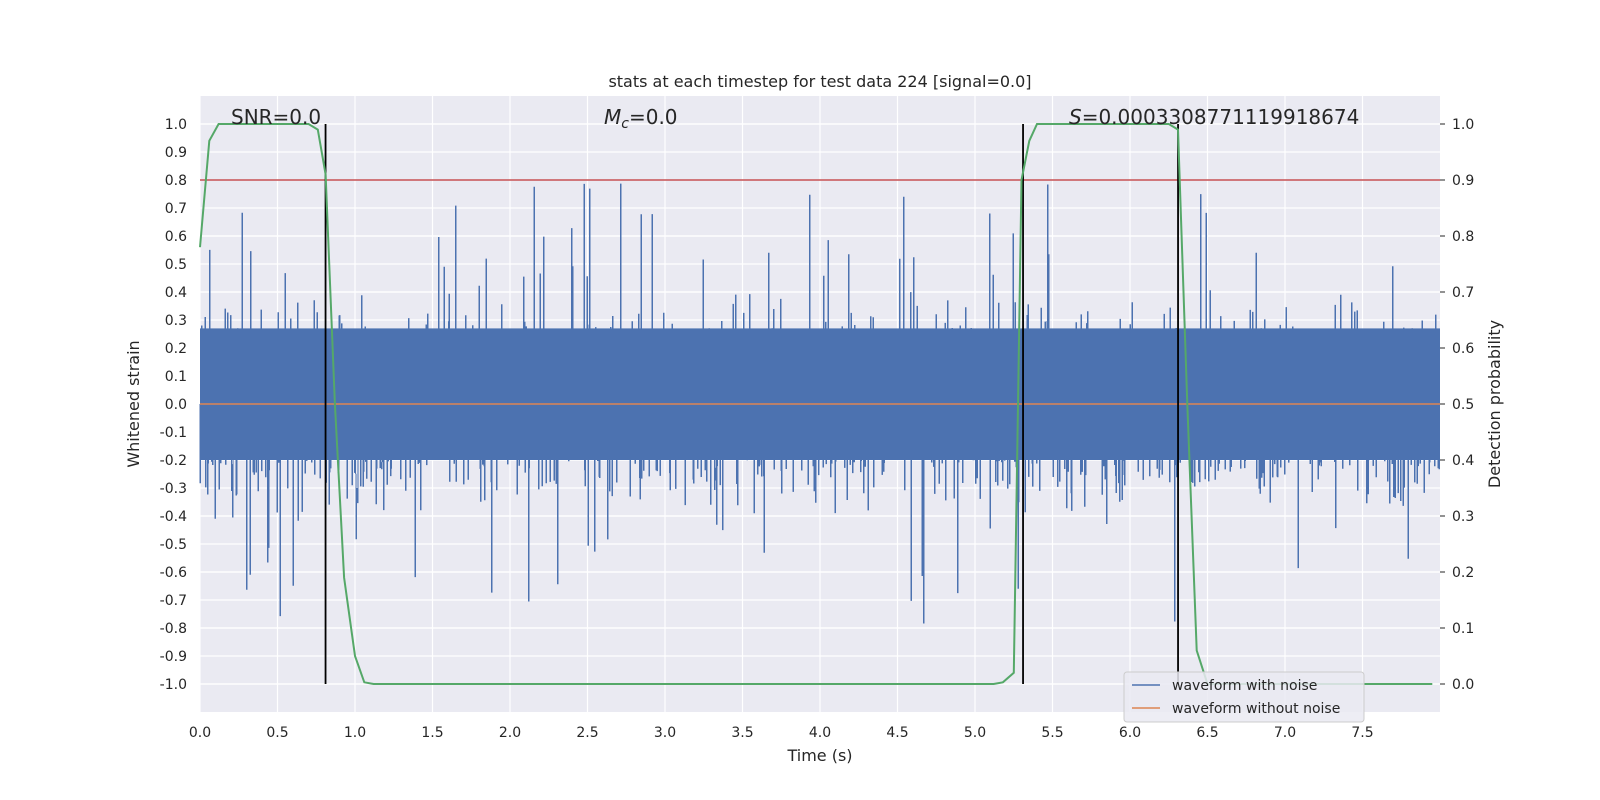 The height and width of the screenshot is (800, 1600). Describe the element at coordinates (1130, 733) in the screenshot. I see `x-tick-label: 6.0` at that location.